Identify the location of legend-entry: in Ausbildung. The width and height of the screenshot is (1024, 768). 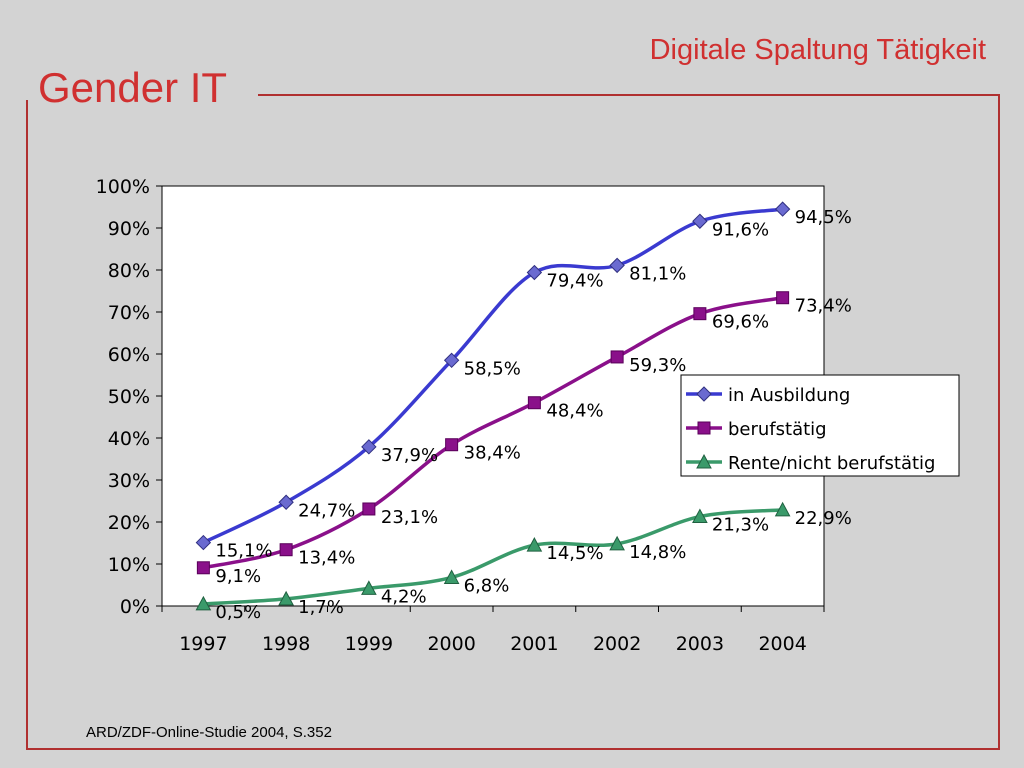
(789, 395).